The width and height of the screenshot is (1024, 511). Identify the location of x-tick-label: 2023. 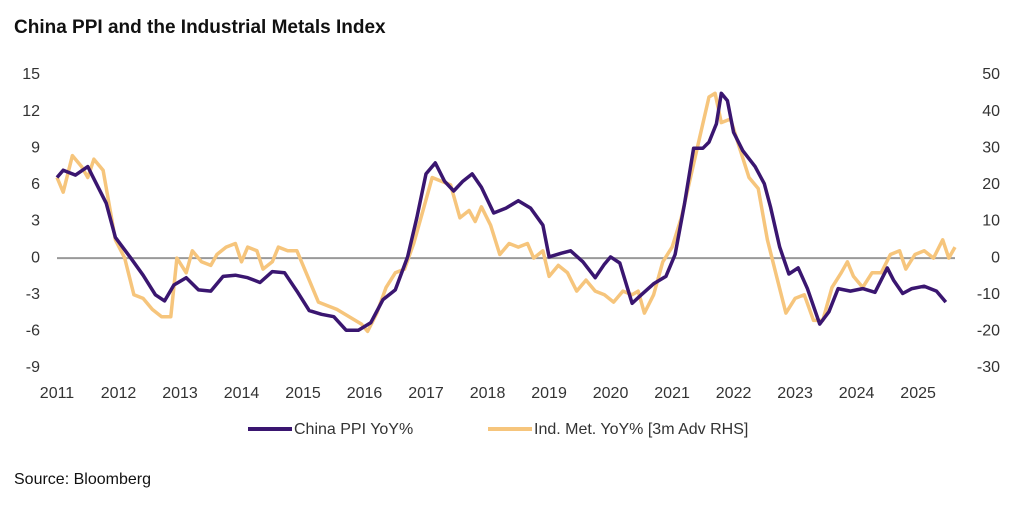
(795, 393).